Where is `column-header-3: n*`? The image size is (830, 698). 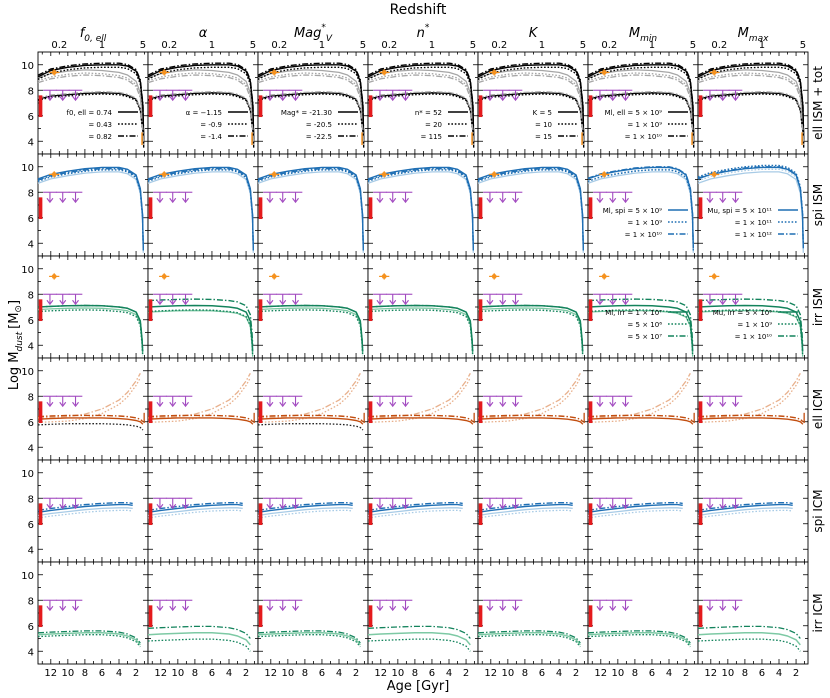
column-header-3: n* is located at coordinates (423, 32).